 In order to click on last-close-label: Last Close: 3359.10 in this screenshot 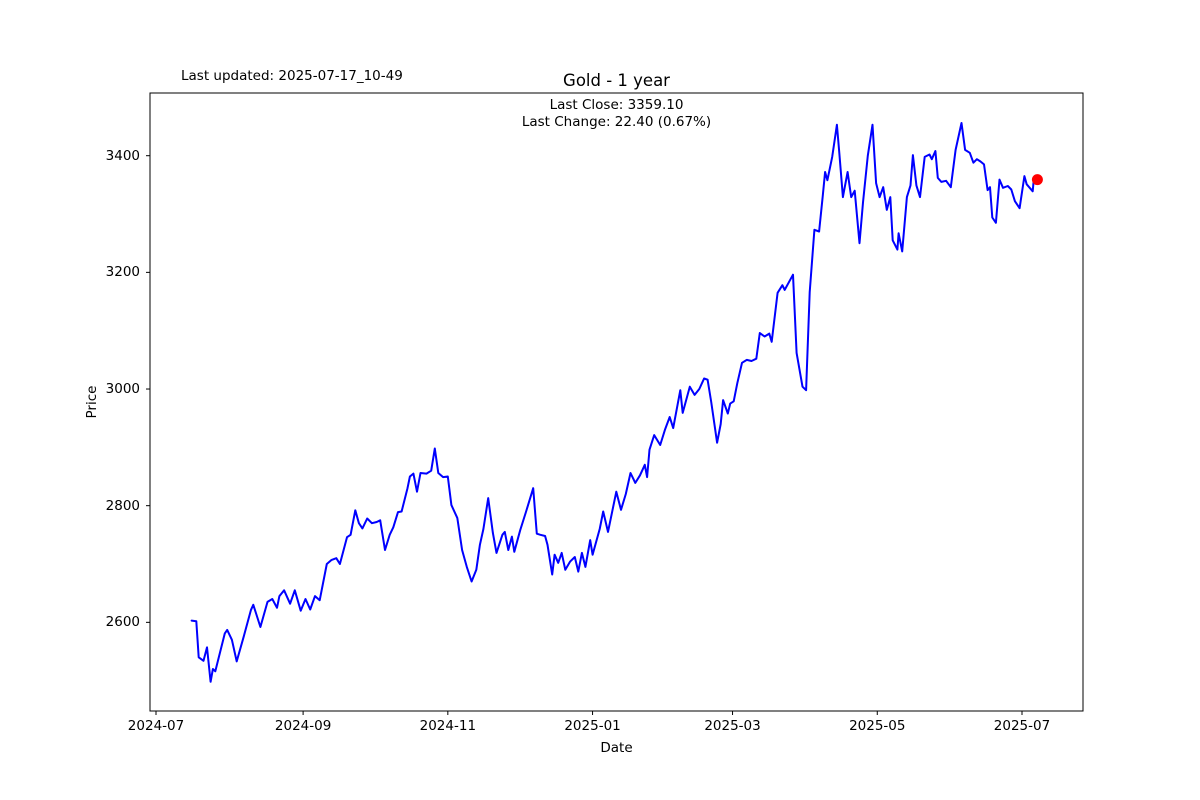, I will do `click(616, 105)`.